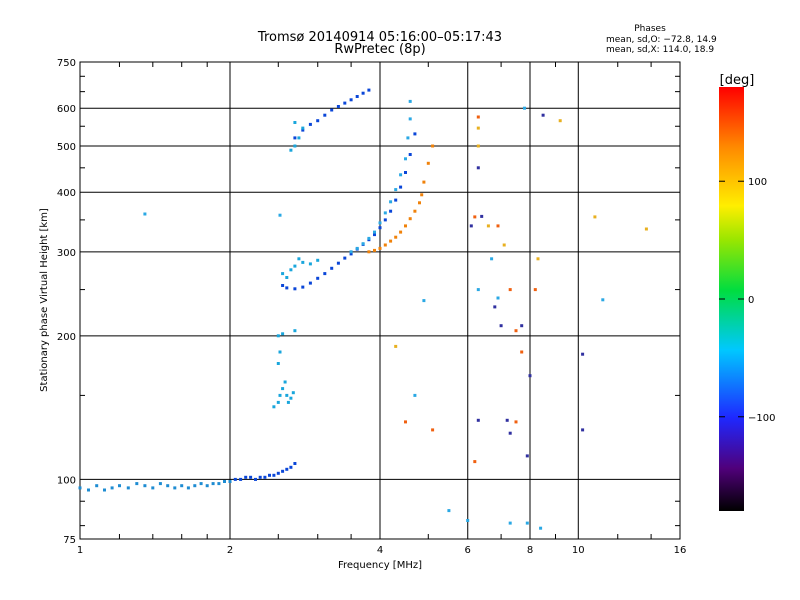 This screenshot has width=800, height=600. I want to click on y-tick-label: 600, so click(66, 109).